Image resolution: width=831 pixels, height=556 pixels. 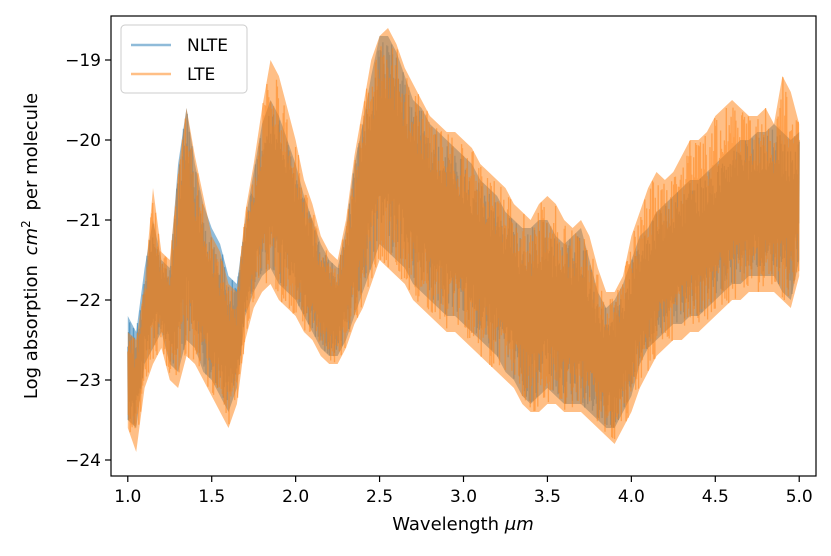 What do you see at coordinates (26, 224) in the screenshot?
I see `y-axis-title-exponent: 2` at bounding box center [26, 224].